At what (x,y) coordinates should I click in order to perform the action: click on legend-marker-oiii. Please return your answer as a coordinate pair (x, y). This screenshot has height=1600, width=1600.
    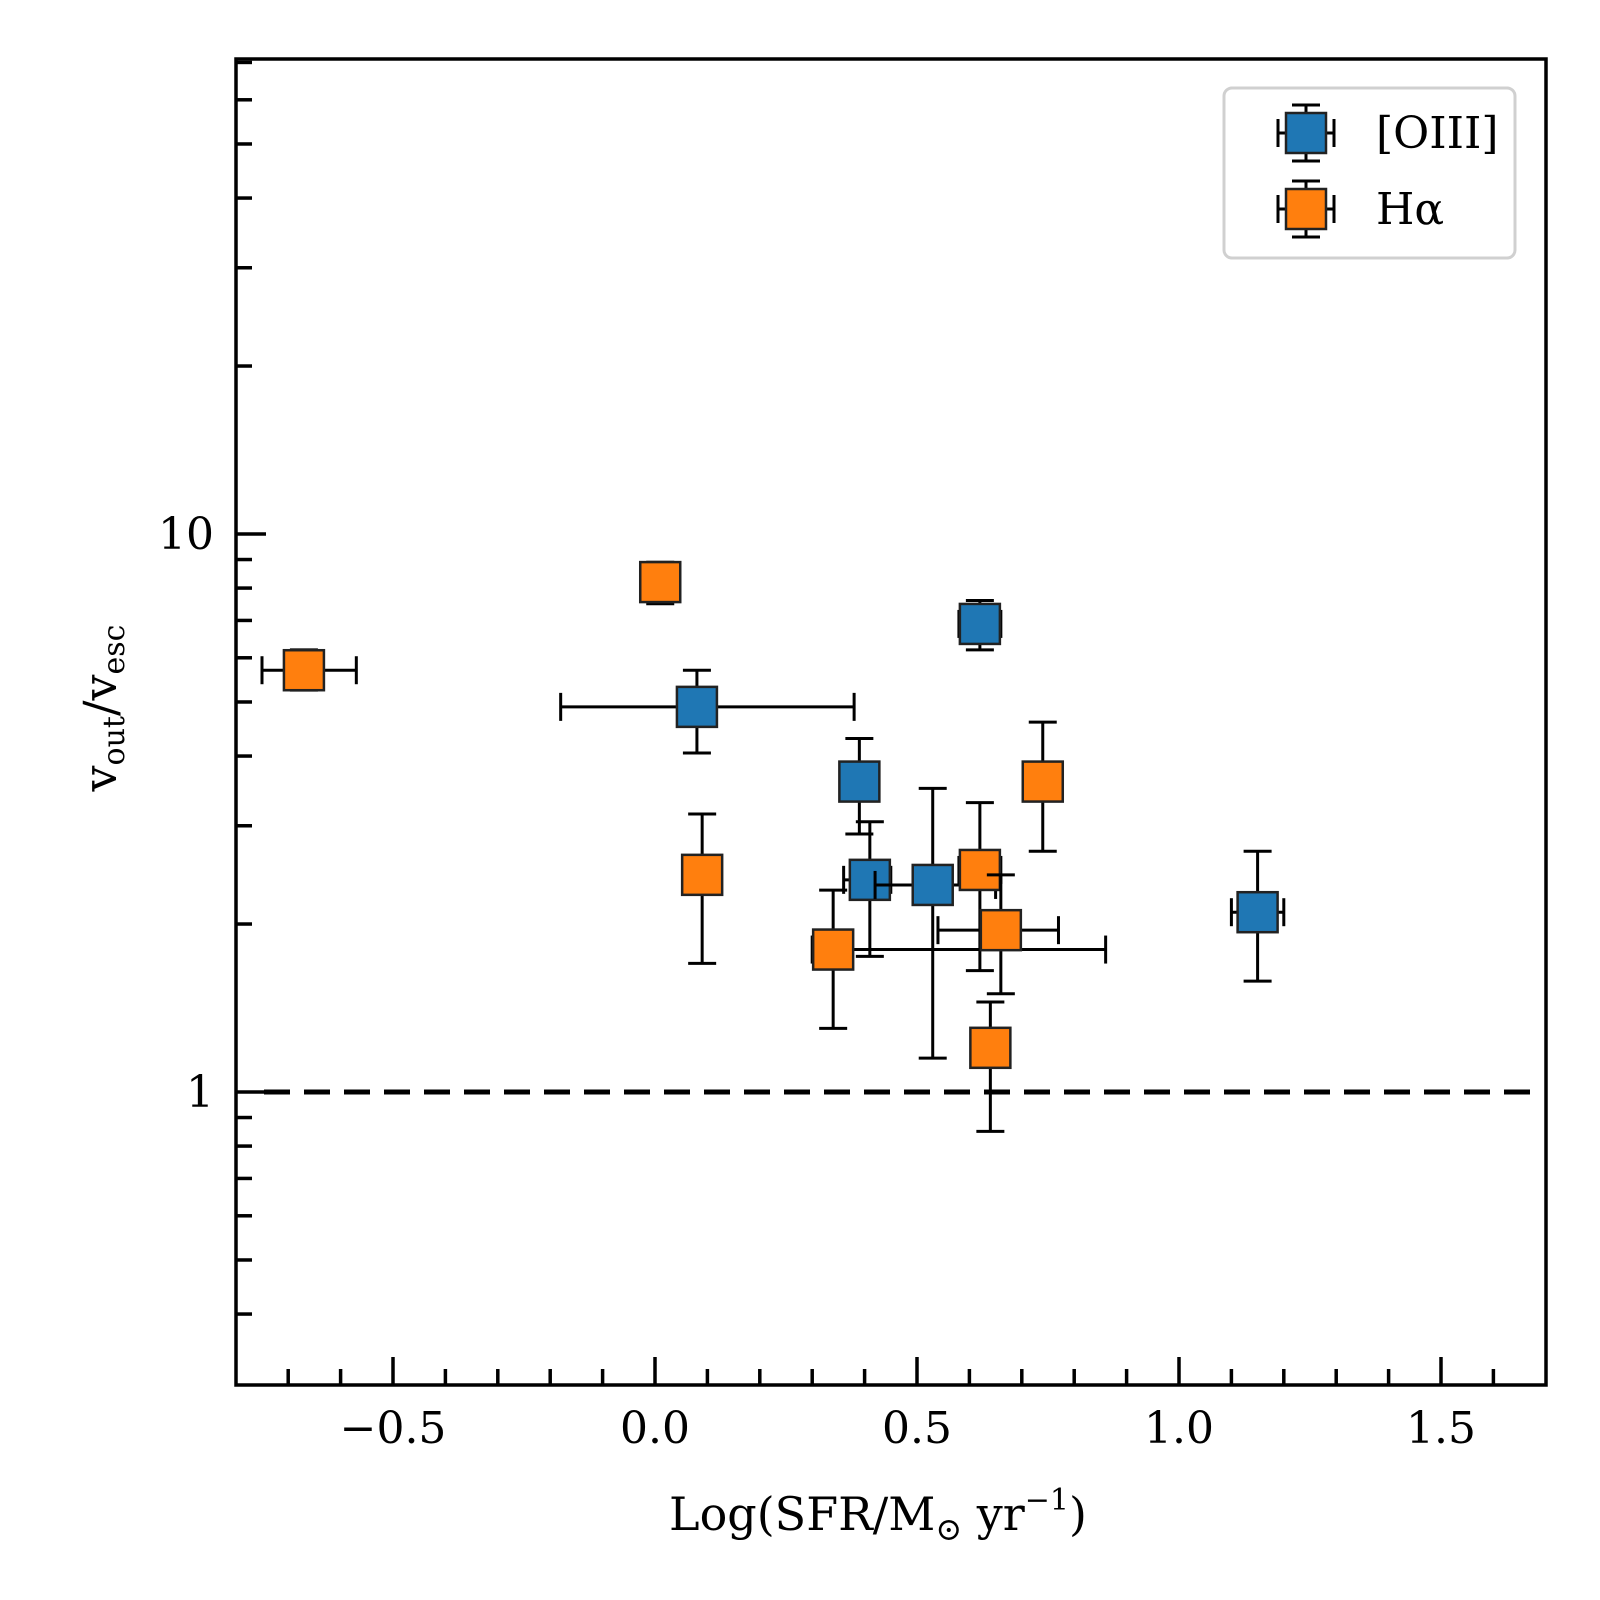
    Looking at the image, I should click on (1306, 133).